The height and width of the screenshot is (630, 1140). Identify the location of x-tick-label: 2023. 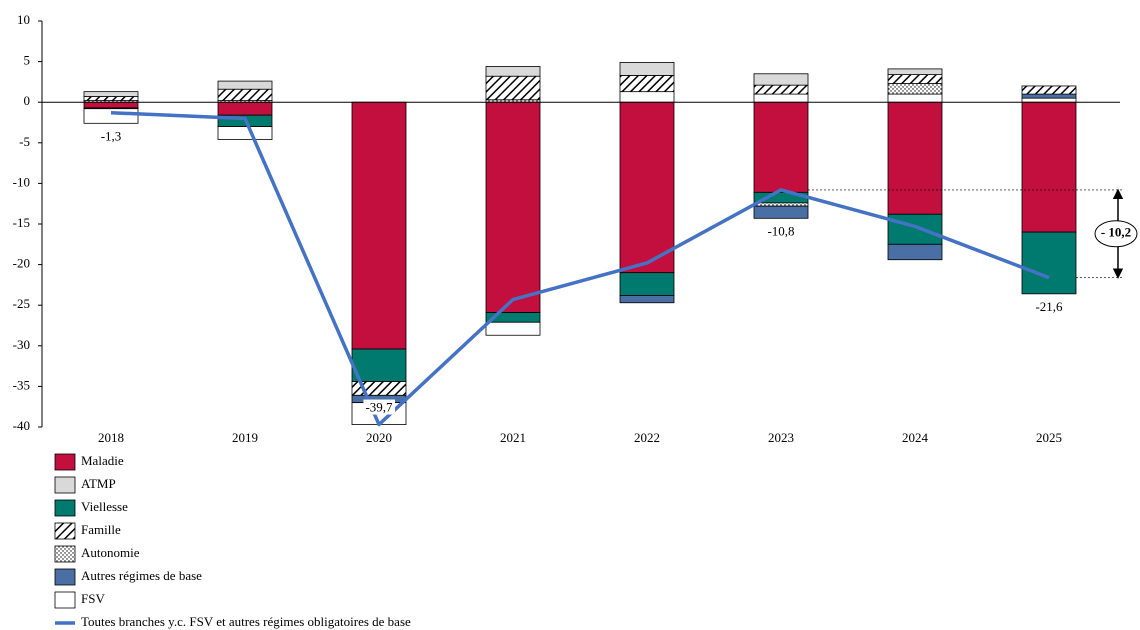
(781, 437).